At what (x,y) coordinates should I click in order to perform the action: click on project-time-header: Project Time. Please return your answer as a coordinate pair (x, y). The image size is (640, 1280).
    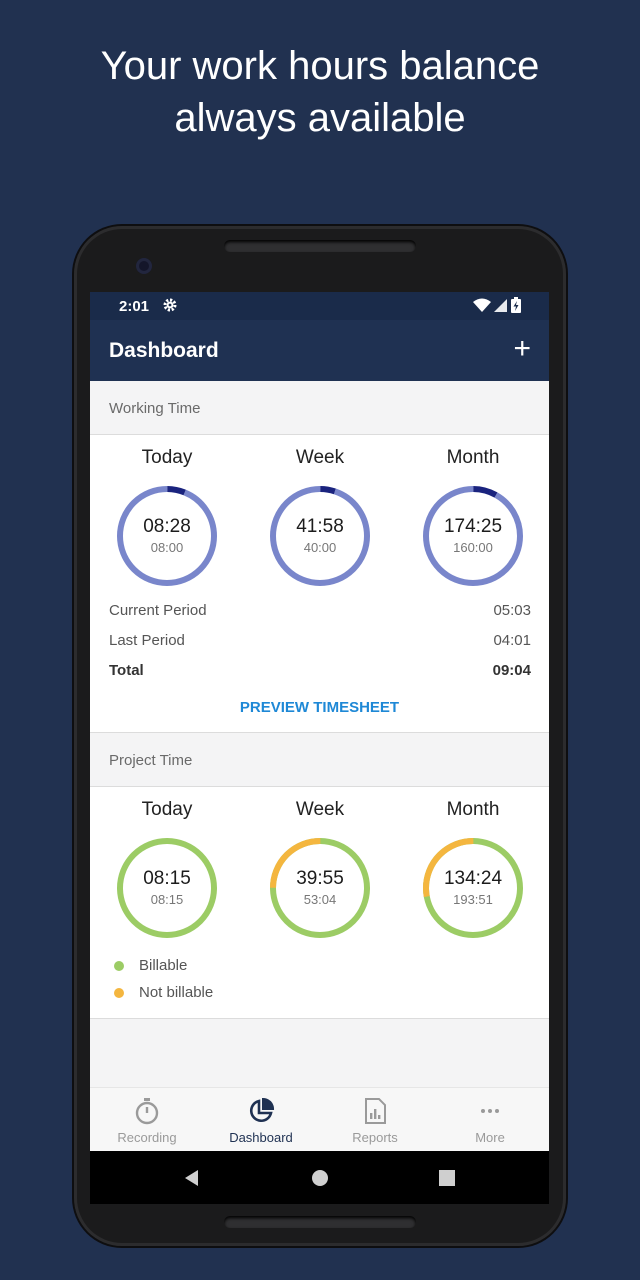
    Looking at the image, I should click on (319, 760).